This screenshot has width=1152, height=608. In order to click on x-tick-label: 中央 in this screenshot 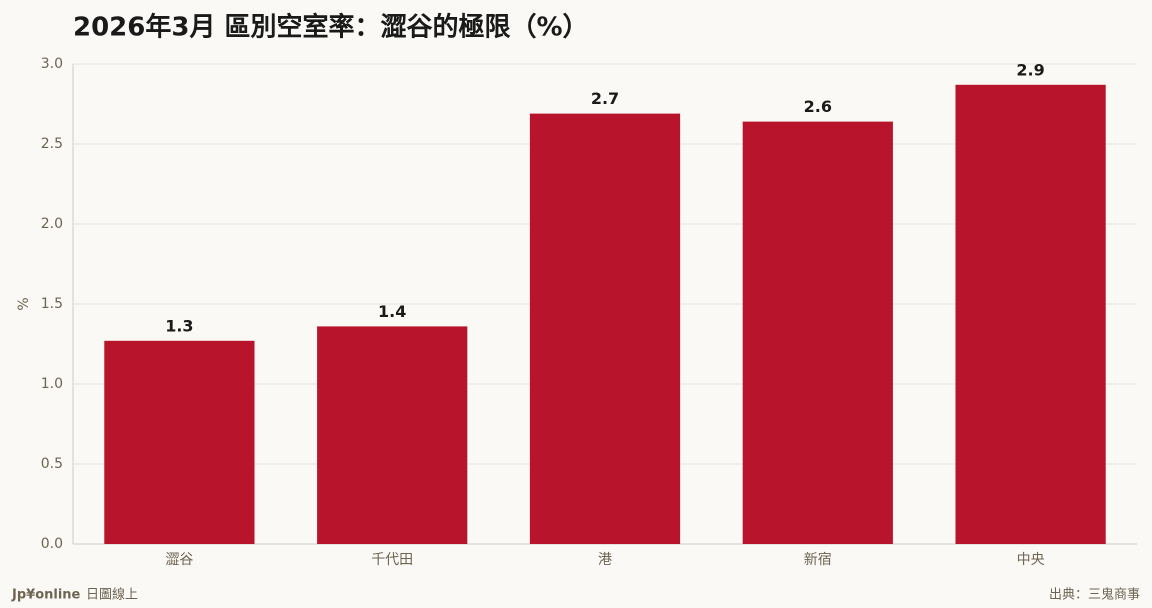, I will do `click(1031, 560)`.